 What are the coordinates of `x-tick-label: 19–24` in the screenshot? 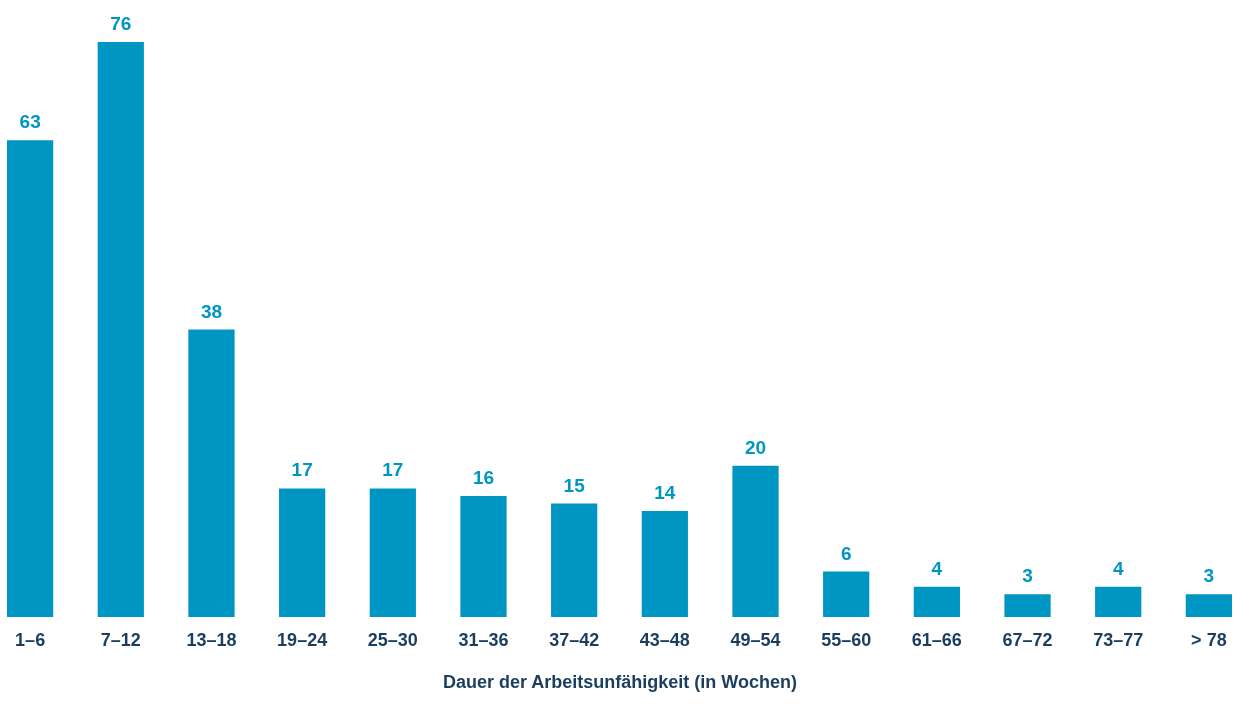 It's located at (302, 639).